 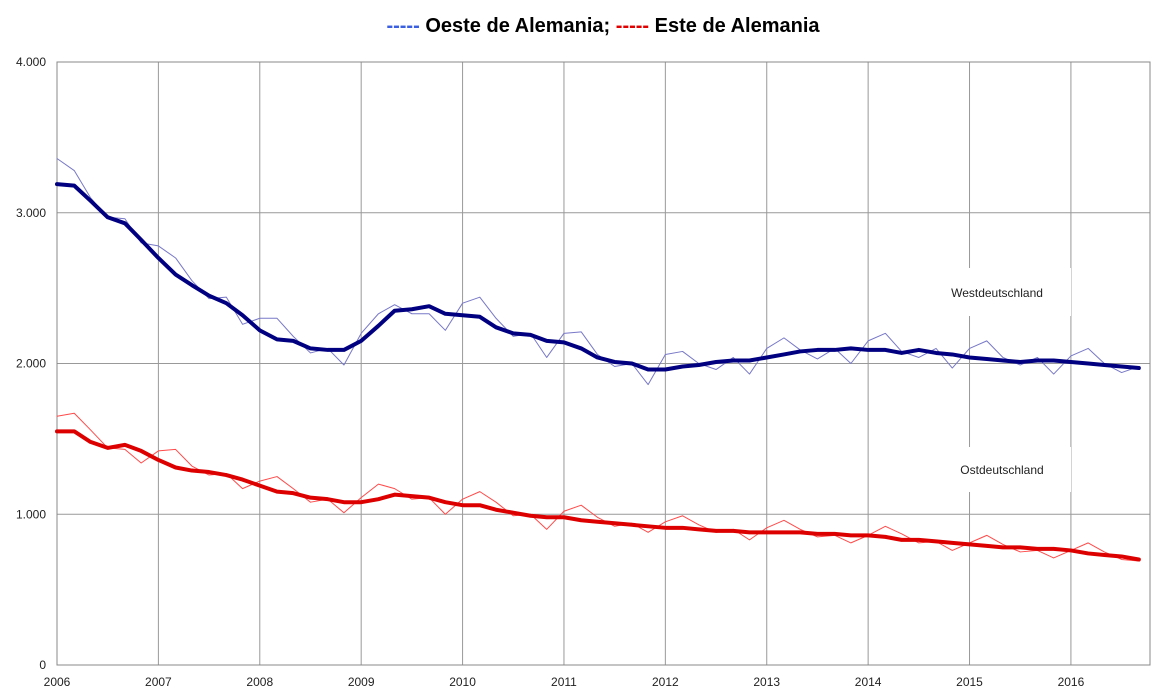 I want to click on legend-label: Oeste de Alemania;, so click(x=517, y=26).